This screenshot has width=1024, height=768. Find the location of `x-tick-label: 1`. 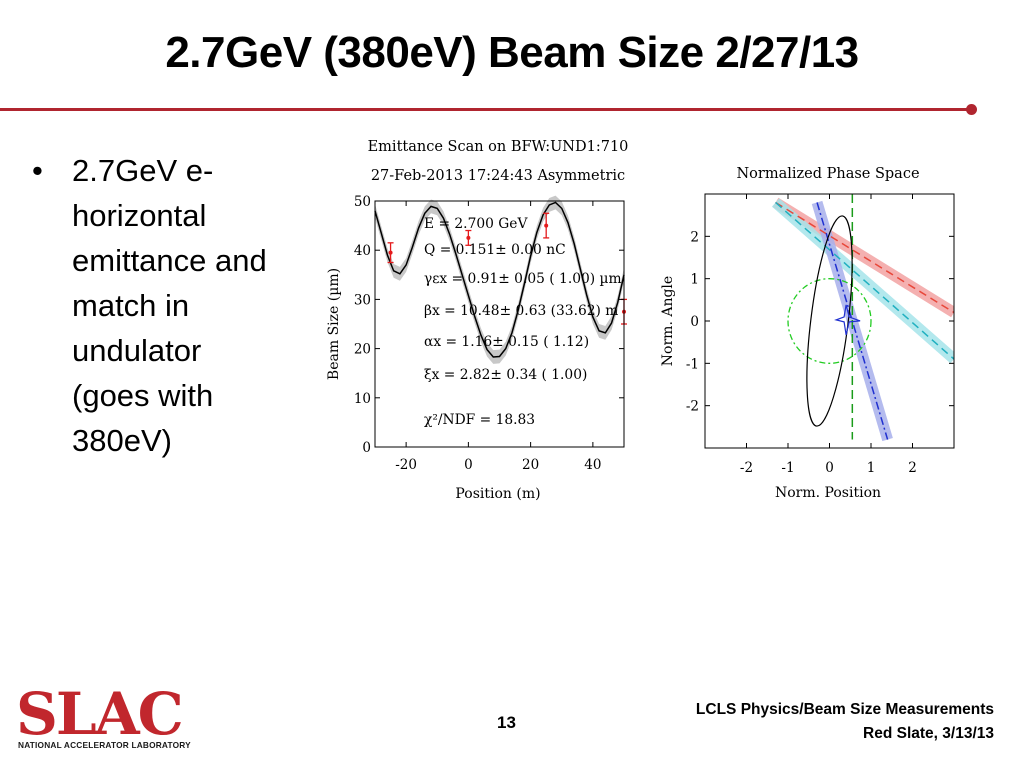

x-tick-label: 1 is located at coordinates (871, 468).